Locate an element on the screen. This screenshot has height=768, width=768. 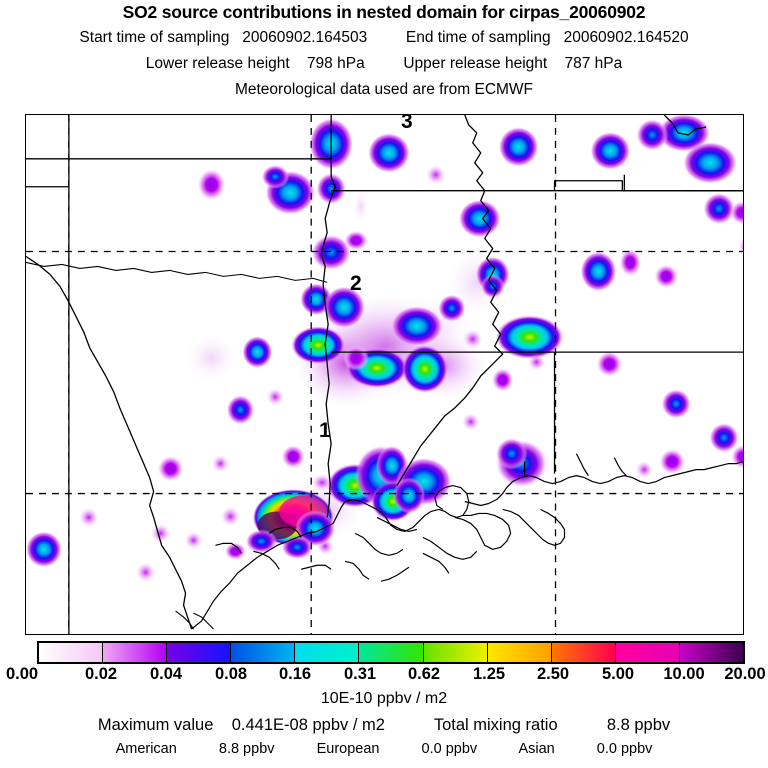
upper-release-label: Upper release height is located at coordinates (475, 63).